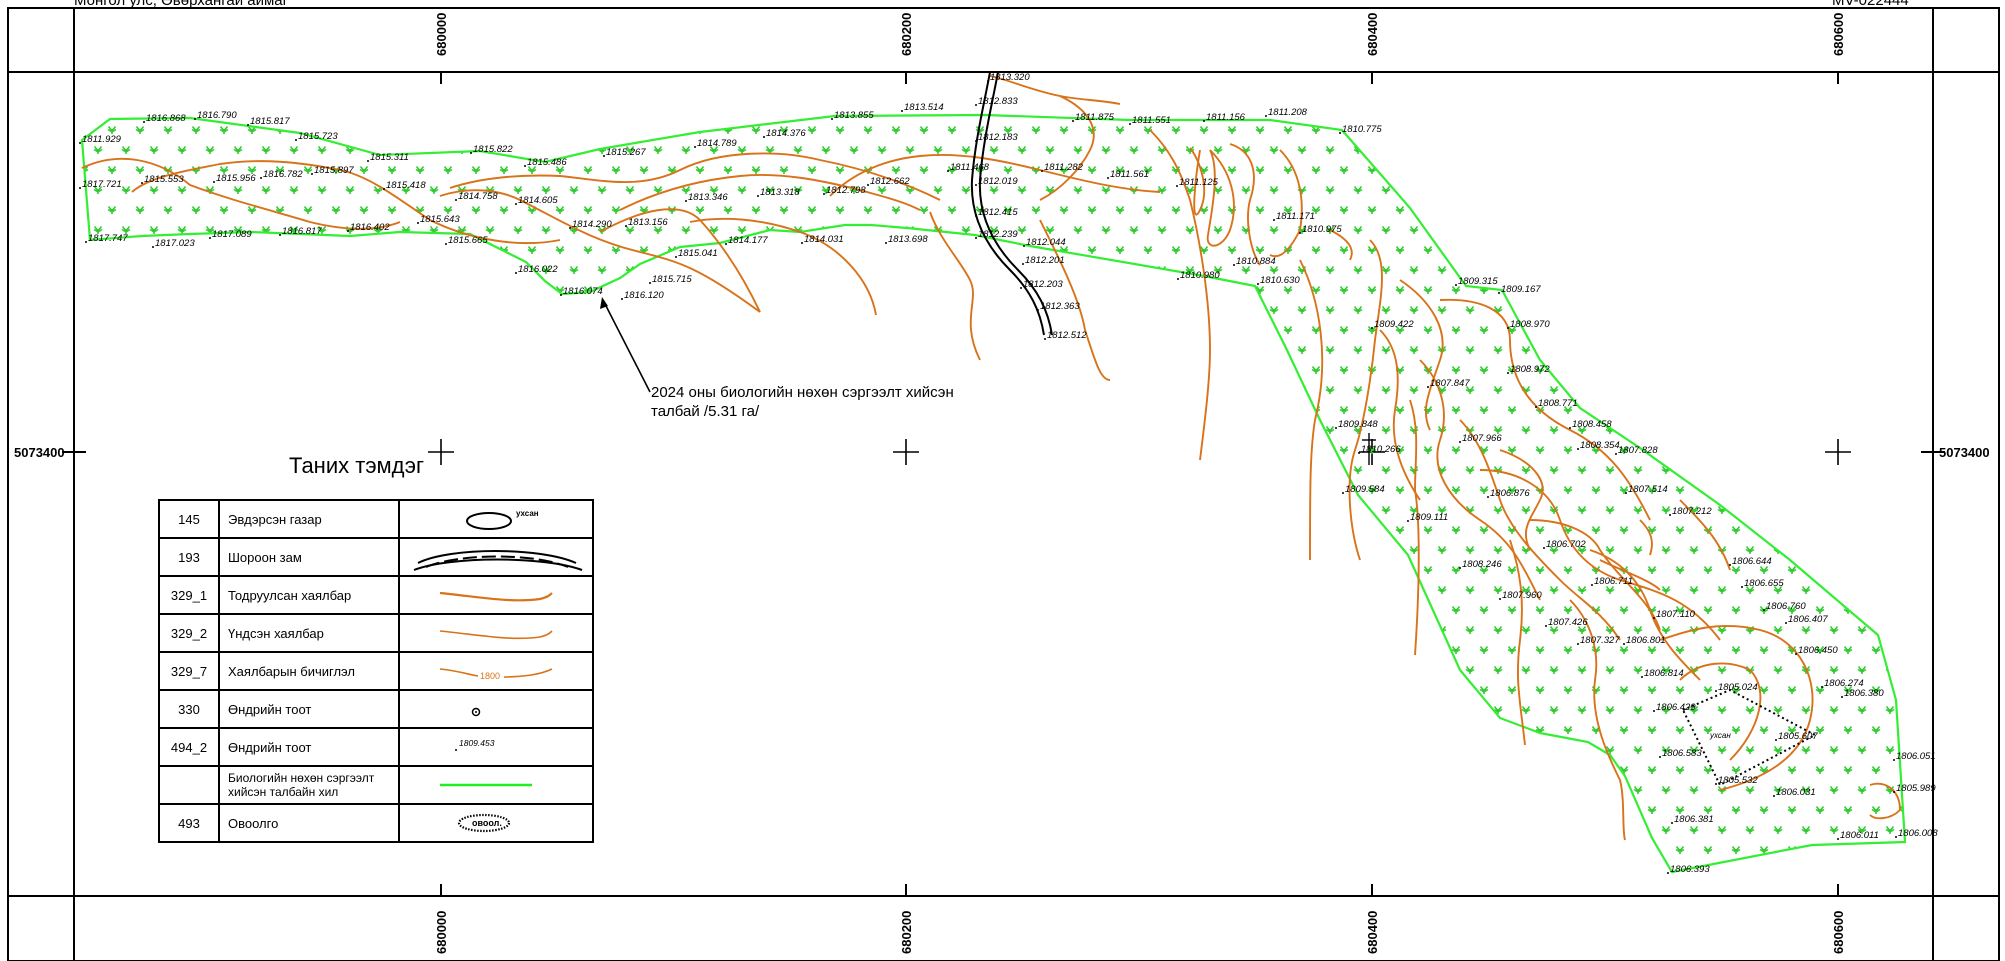 The width and height of the screenshot is (2005, 961). What do you see at coordinates (998, 212) in the screenshot?
I see `elevation-label: 1812.415` at bounding box center [998, 212].